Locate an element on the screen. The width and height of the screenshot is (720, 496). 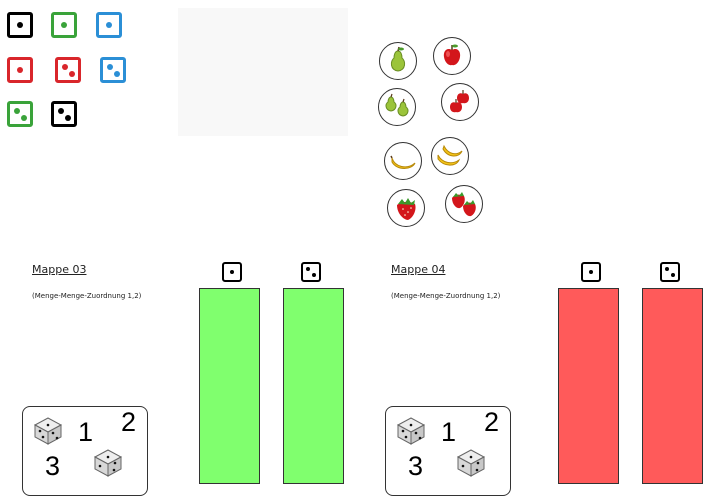
folder-title: Mappe 03 is located at coordinates (59, 269).